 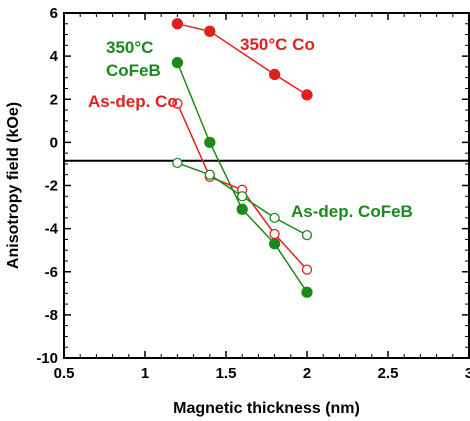 I want to click on y-tick-label: -2, so click(x=51, y=186).